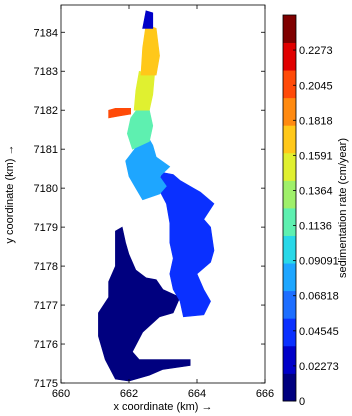  Describe the element at coordinates (319, 332) in the screenshot. I see `colorbar-tick-label: 0.04545` at that location.